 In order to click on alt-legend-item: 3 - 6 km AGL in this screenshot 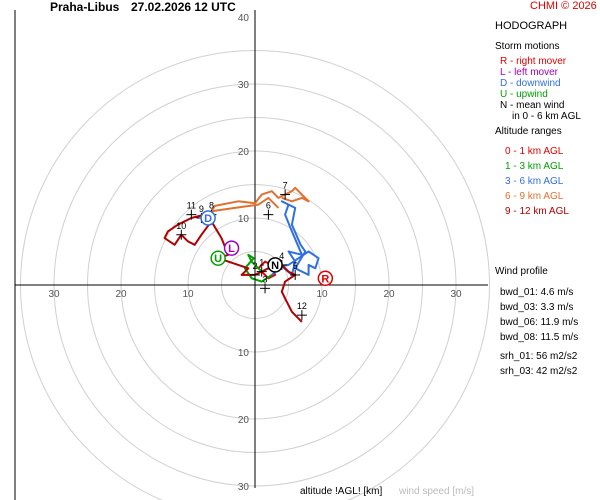, I will do `click(534, 181)`.